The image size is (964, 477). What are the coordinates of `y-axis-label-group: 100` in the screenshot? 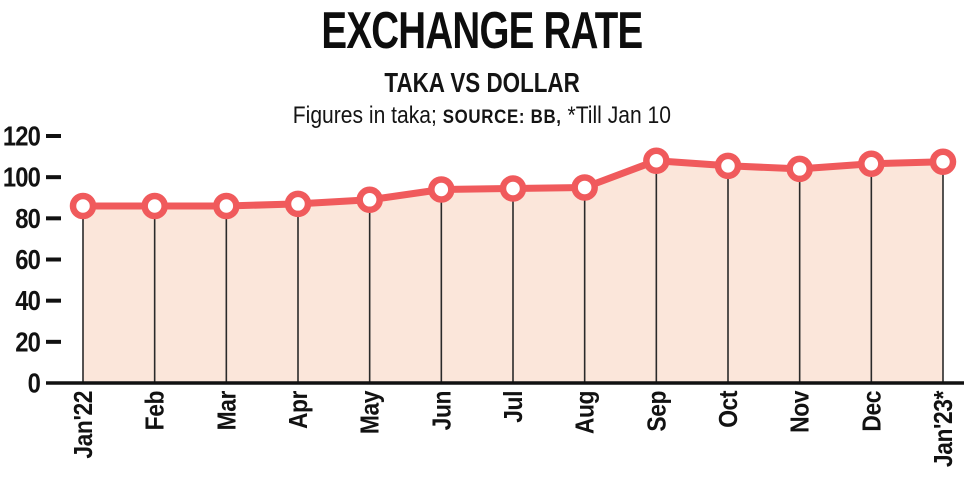 It's located at (22, 177).